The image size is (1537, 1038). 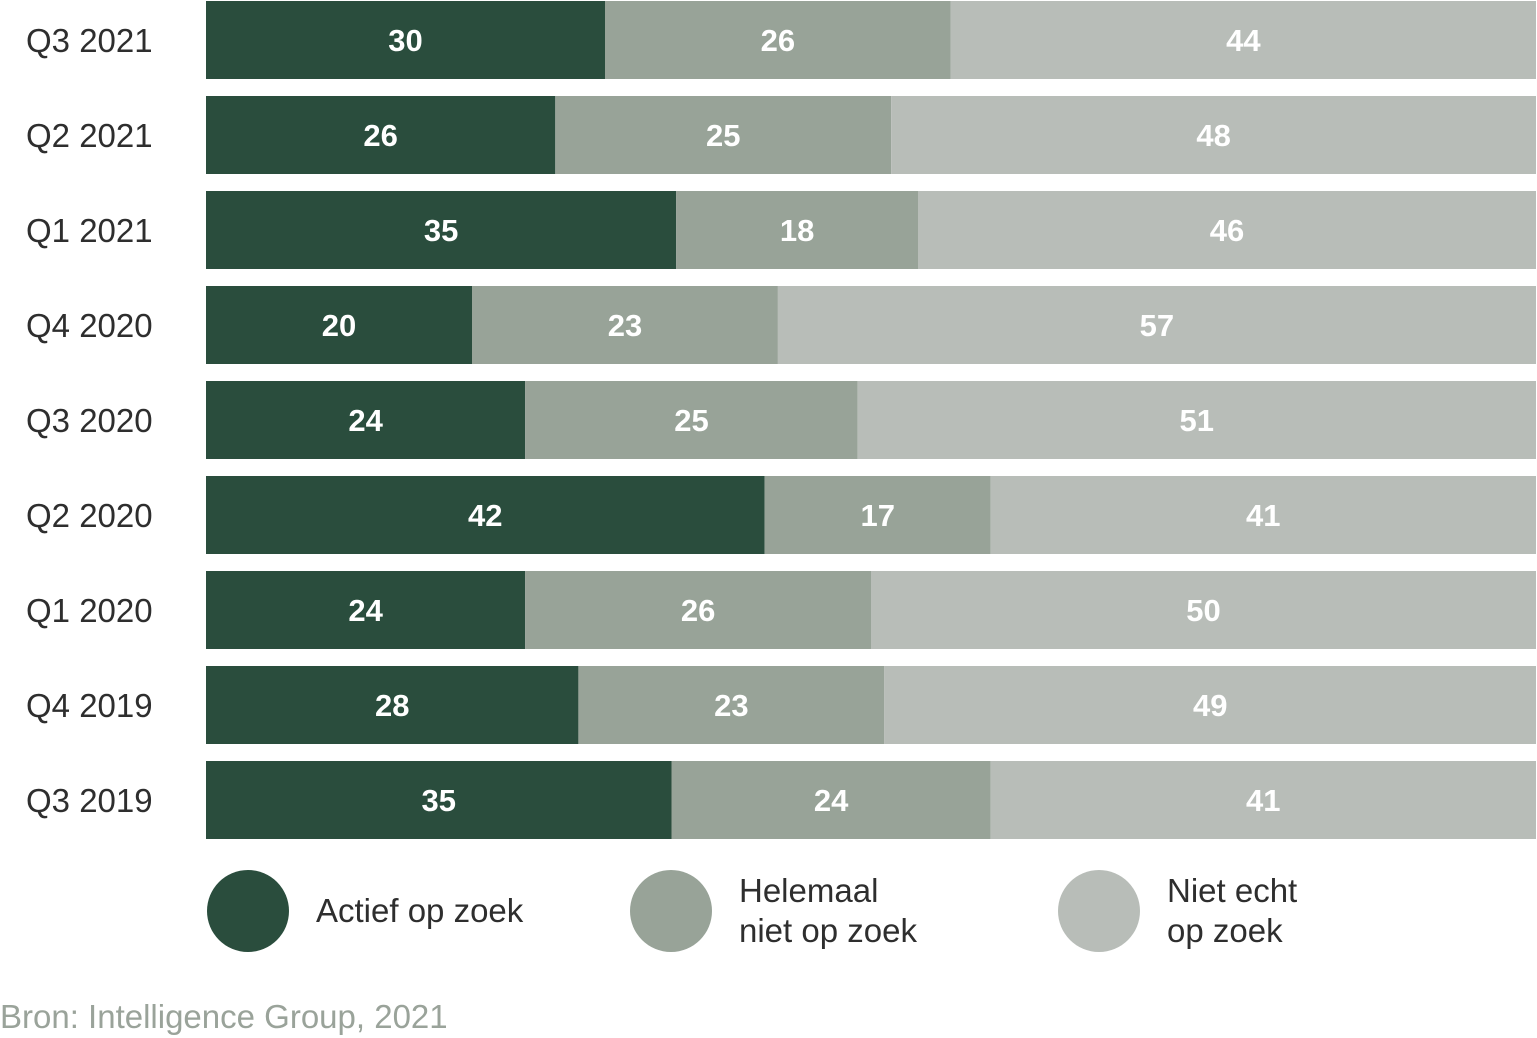 I want to click on data-label: 28, so click(x=392, y=705).